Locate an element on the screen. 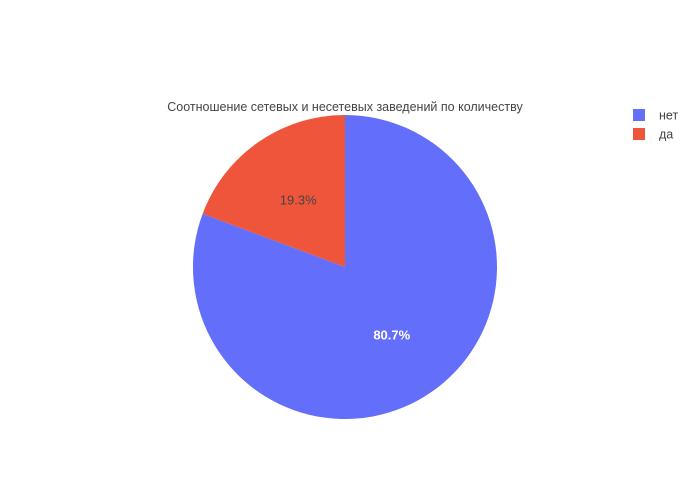 The width and height of the screenshot is (700, 500). slice-label-0: 80.7% is located at coordinates (391, 334).